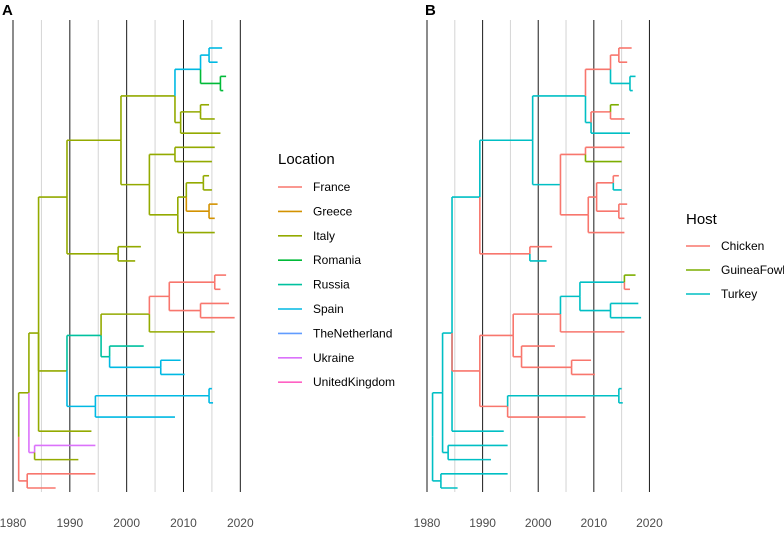 The width and height of the screenshot is (784, 535). I want to click on legend-label: GuineaFowl, so click(752, 270).